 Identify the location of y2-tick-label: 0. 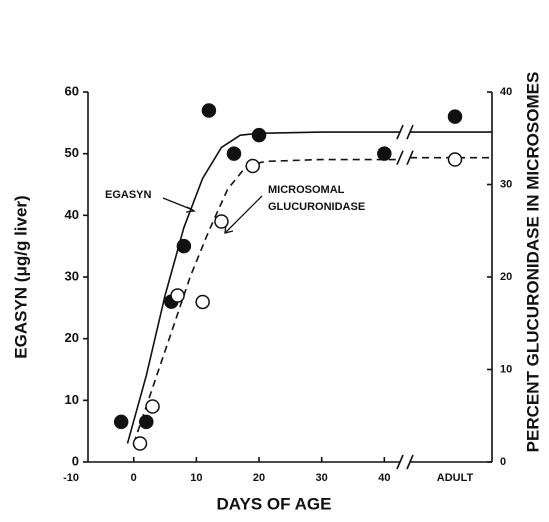
(503, 462).